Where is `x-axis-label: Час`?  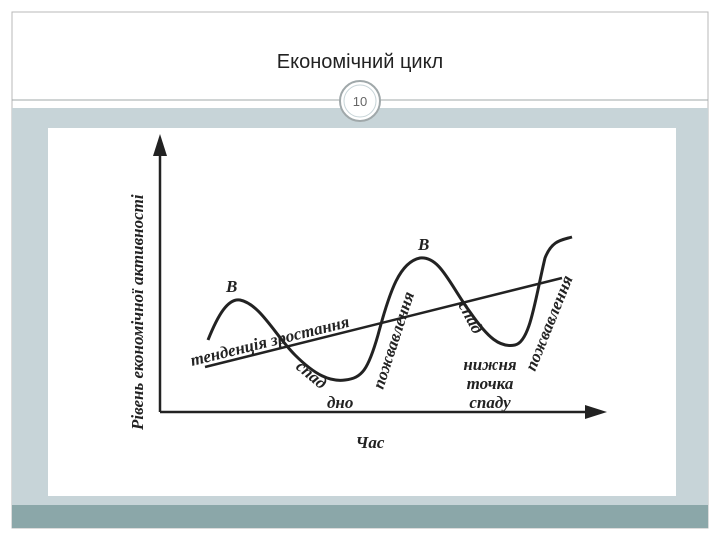 x-axis-label: Час is located at coordinates (370, 442).